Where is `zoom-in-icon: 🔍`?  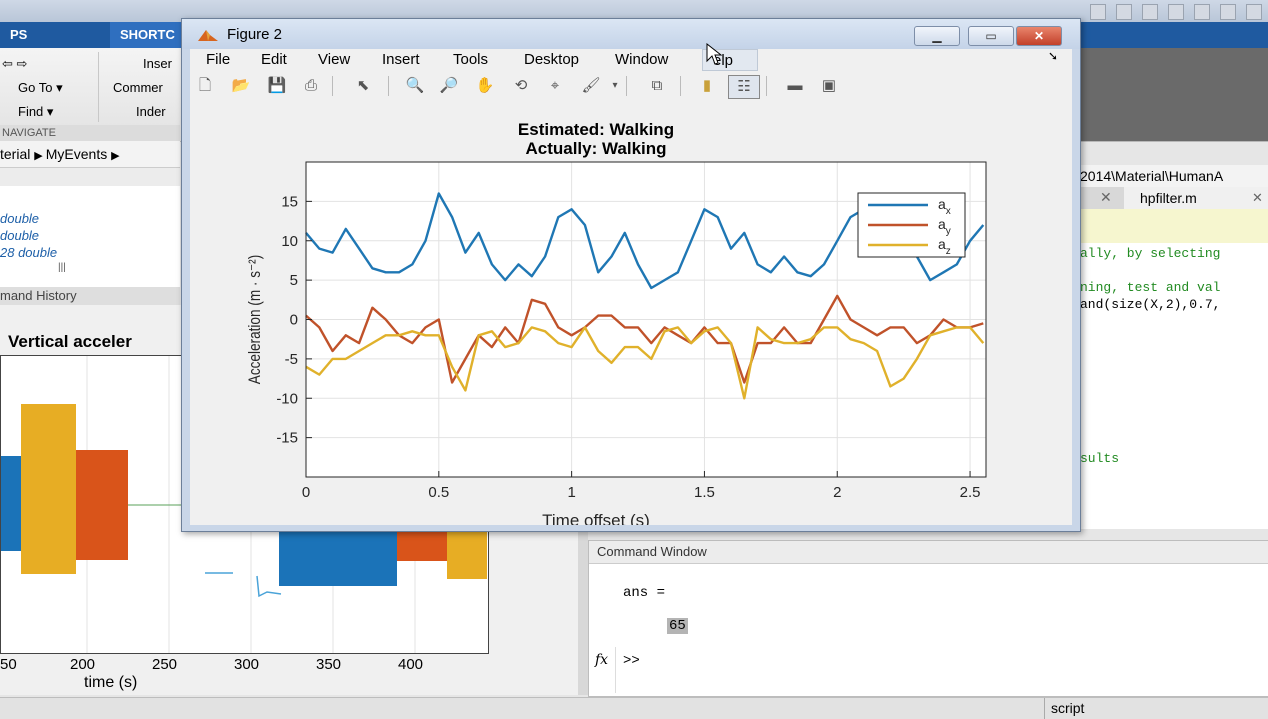 zoom-in-icon: 🔍 is located at coordinates (415, 85).